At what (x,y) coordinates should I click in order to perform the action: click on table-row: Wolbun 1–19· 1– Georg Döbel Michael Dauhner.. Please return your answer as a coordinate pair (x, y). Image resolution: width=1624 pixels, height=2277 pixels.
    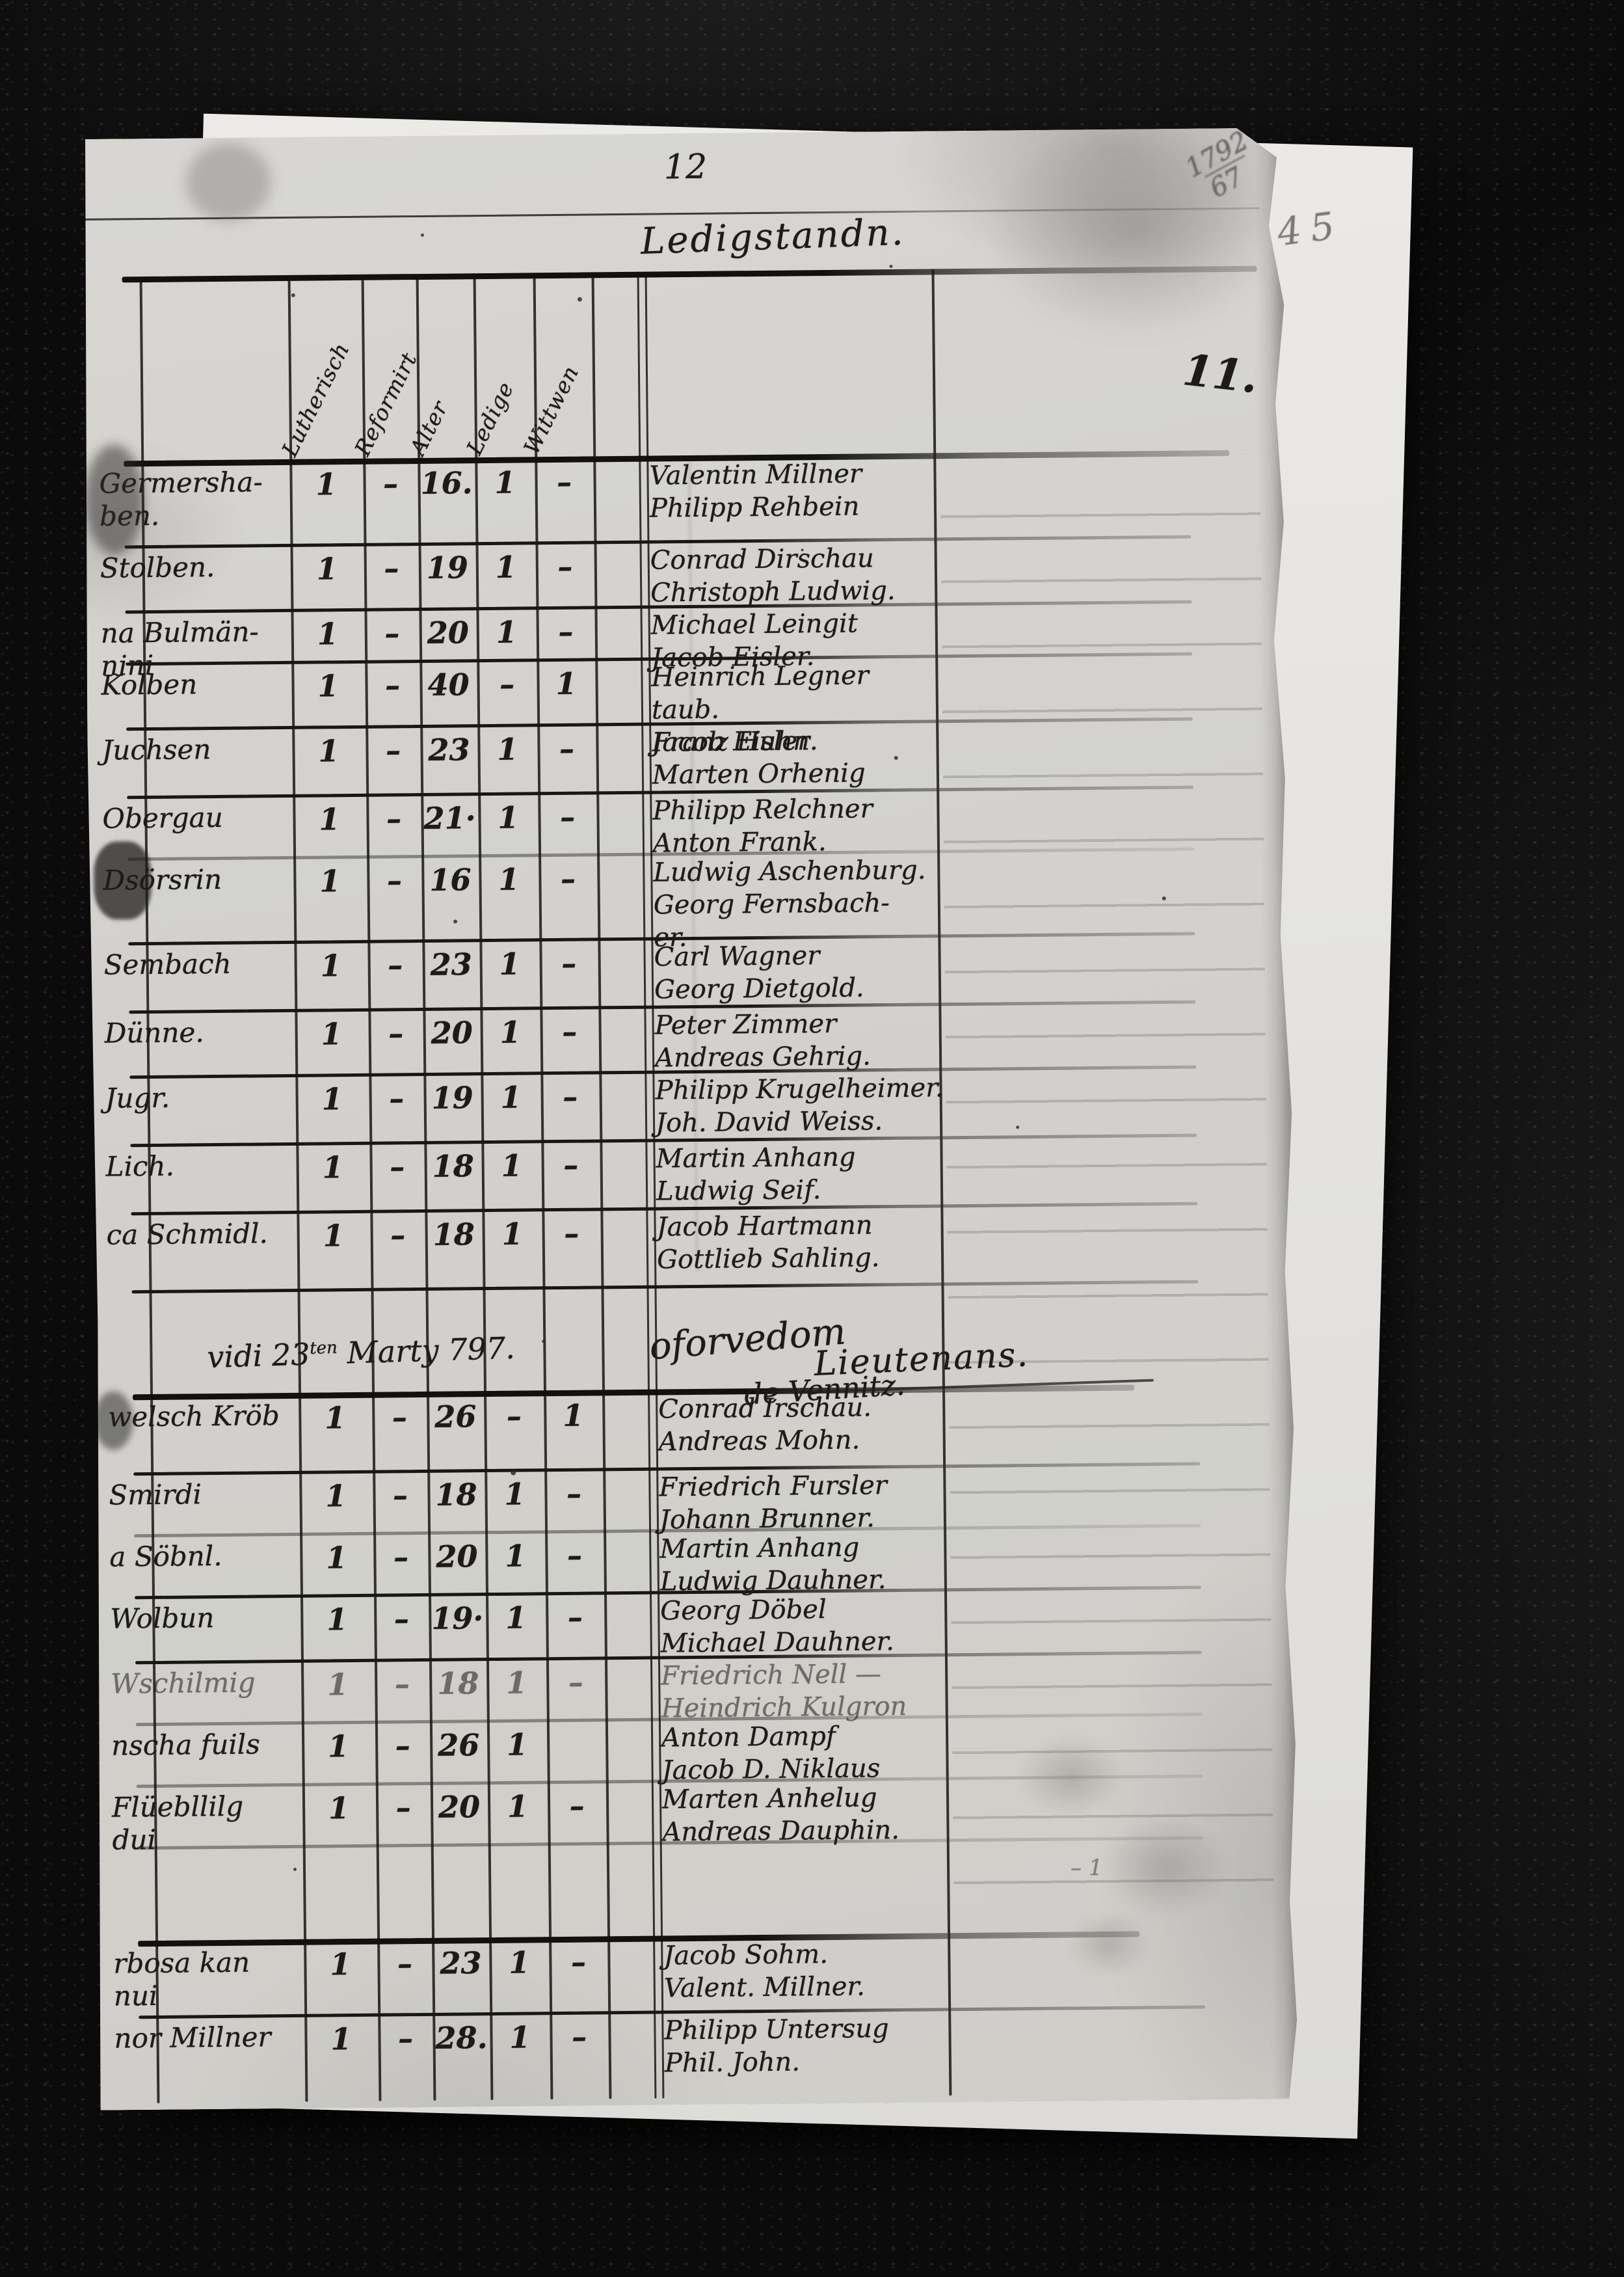
    Looking at the image, I should click on (697, 1623).